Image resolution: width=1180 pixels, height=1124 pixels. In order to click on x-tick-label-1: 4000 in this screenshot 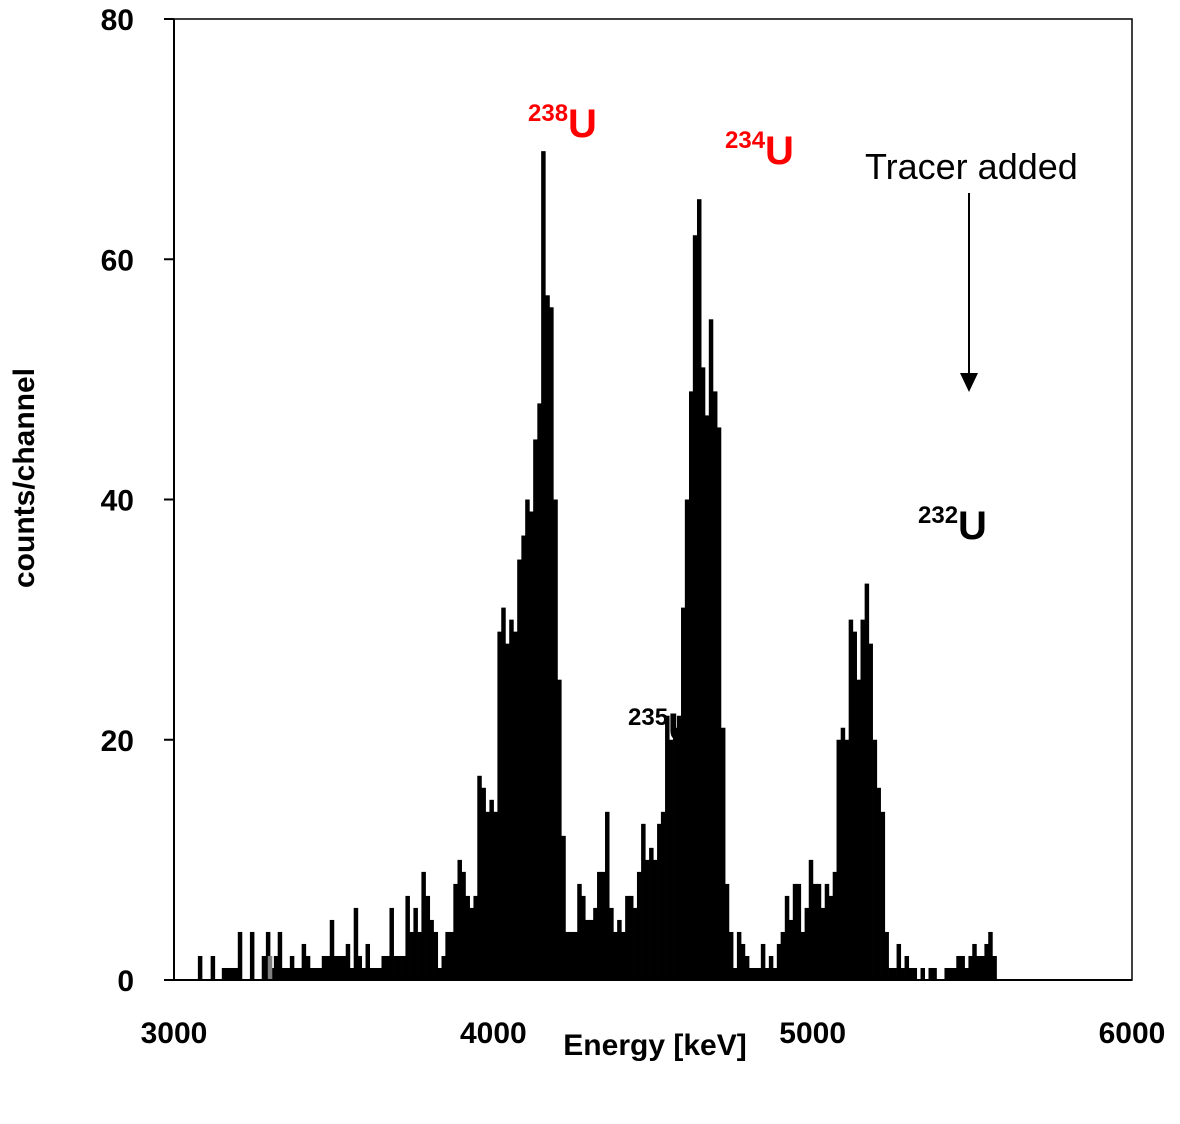, I will do `click(493, 1033)`.